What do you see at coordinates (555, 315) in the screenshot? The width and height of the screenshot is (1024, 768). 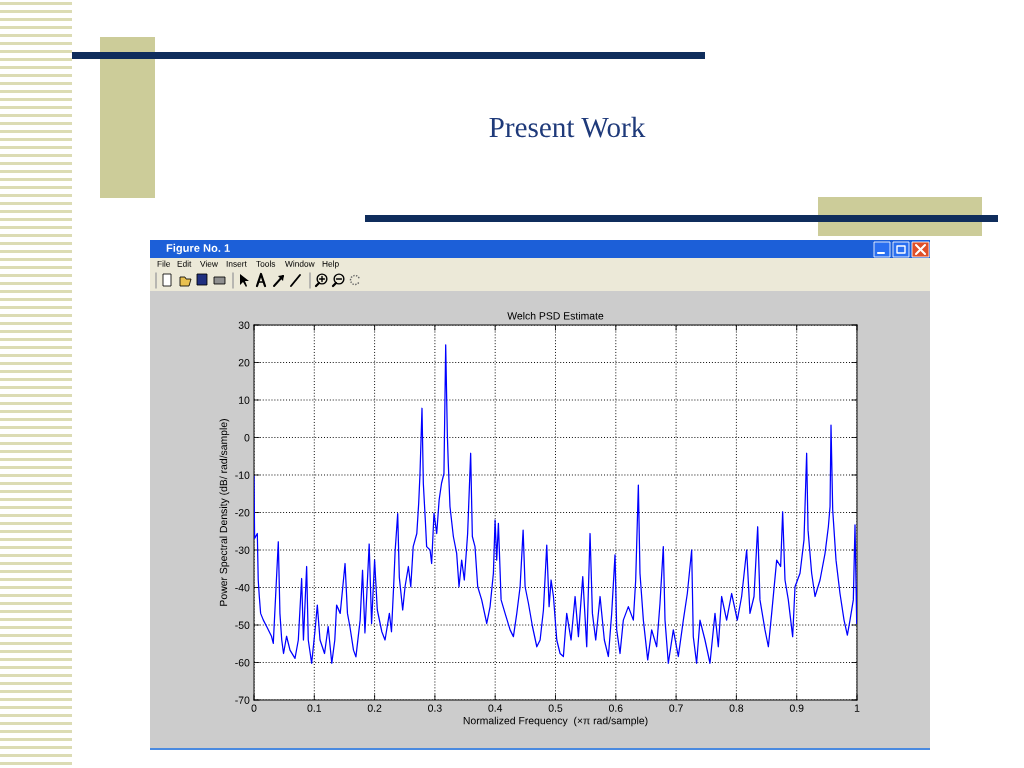 I see `chart-title: Welch PSD Estimate` at bounding box center [555, 315].